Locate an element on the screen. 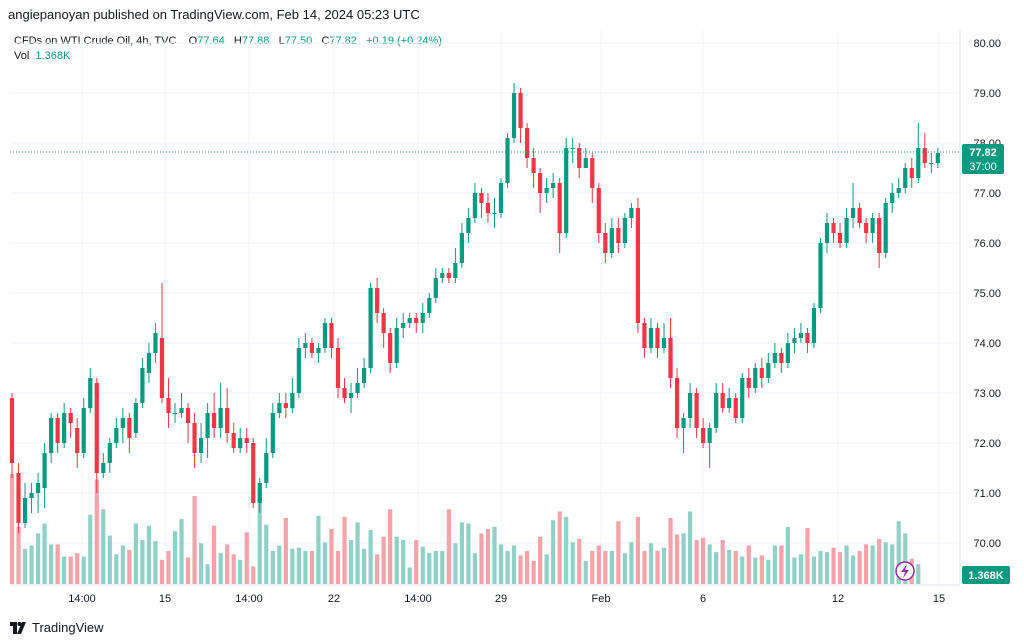 This screenshot has width=1024, height=643. tradingview-logo: TradingView is located at coordinates (57, 627).